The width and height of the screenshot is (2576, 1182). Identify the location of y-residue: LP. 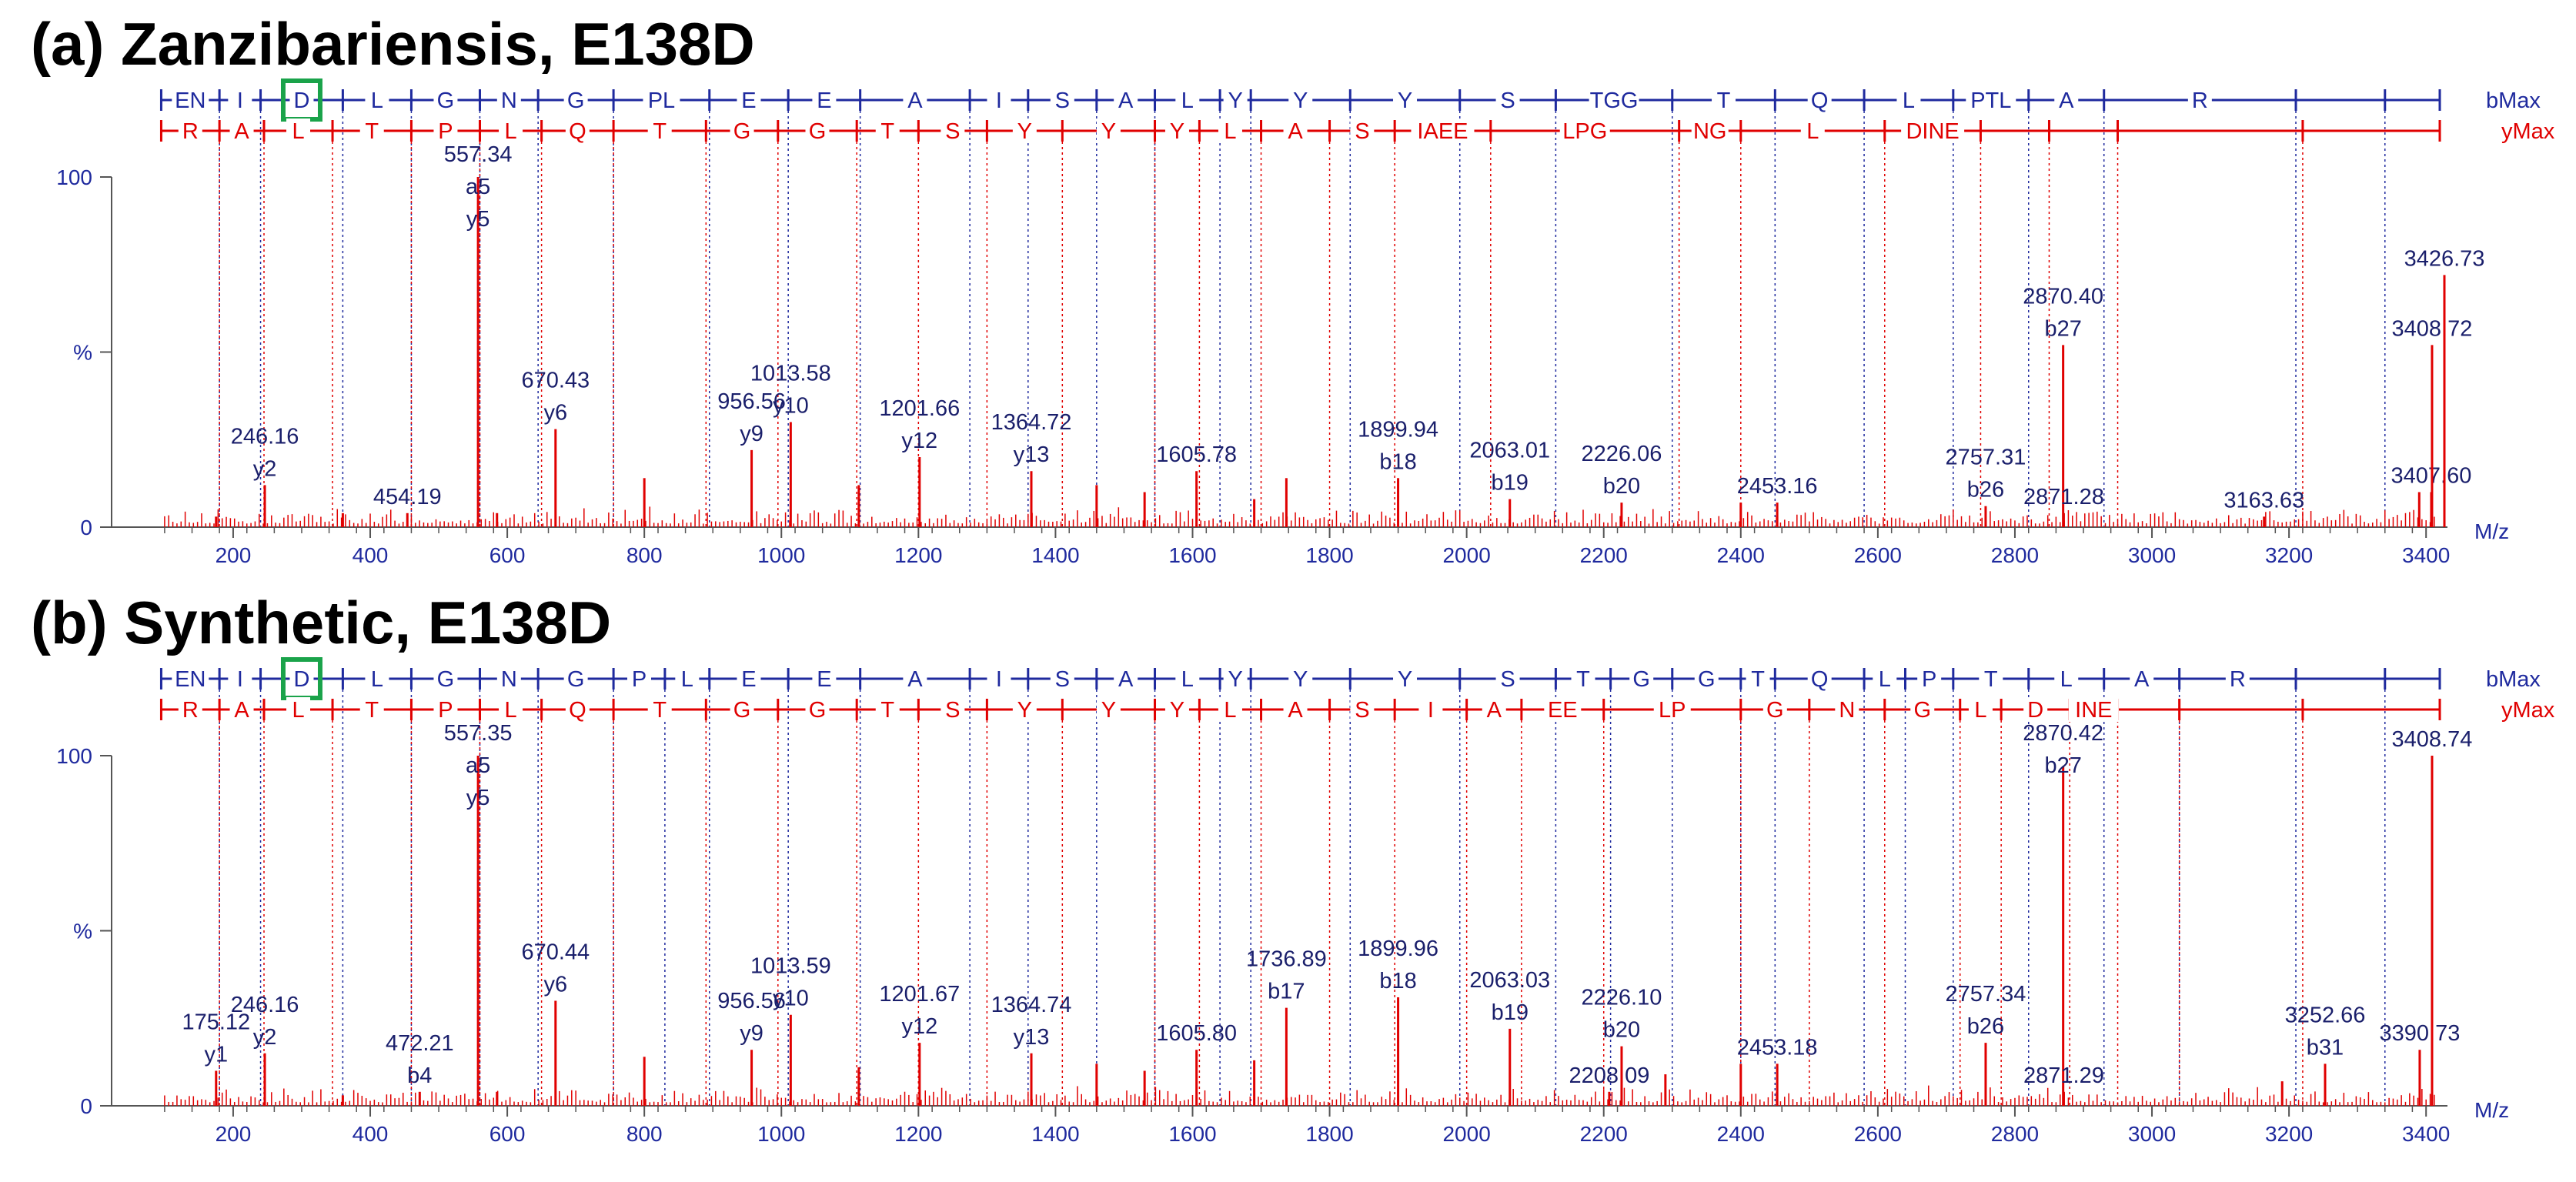
(1672, 710).